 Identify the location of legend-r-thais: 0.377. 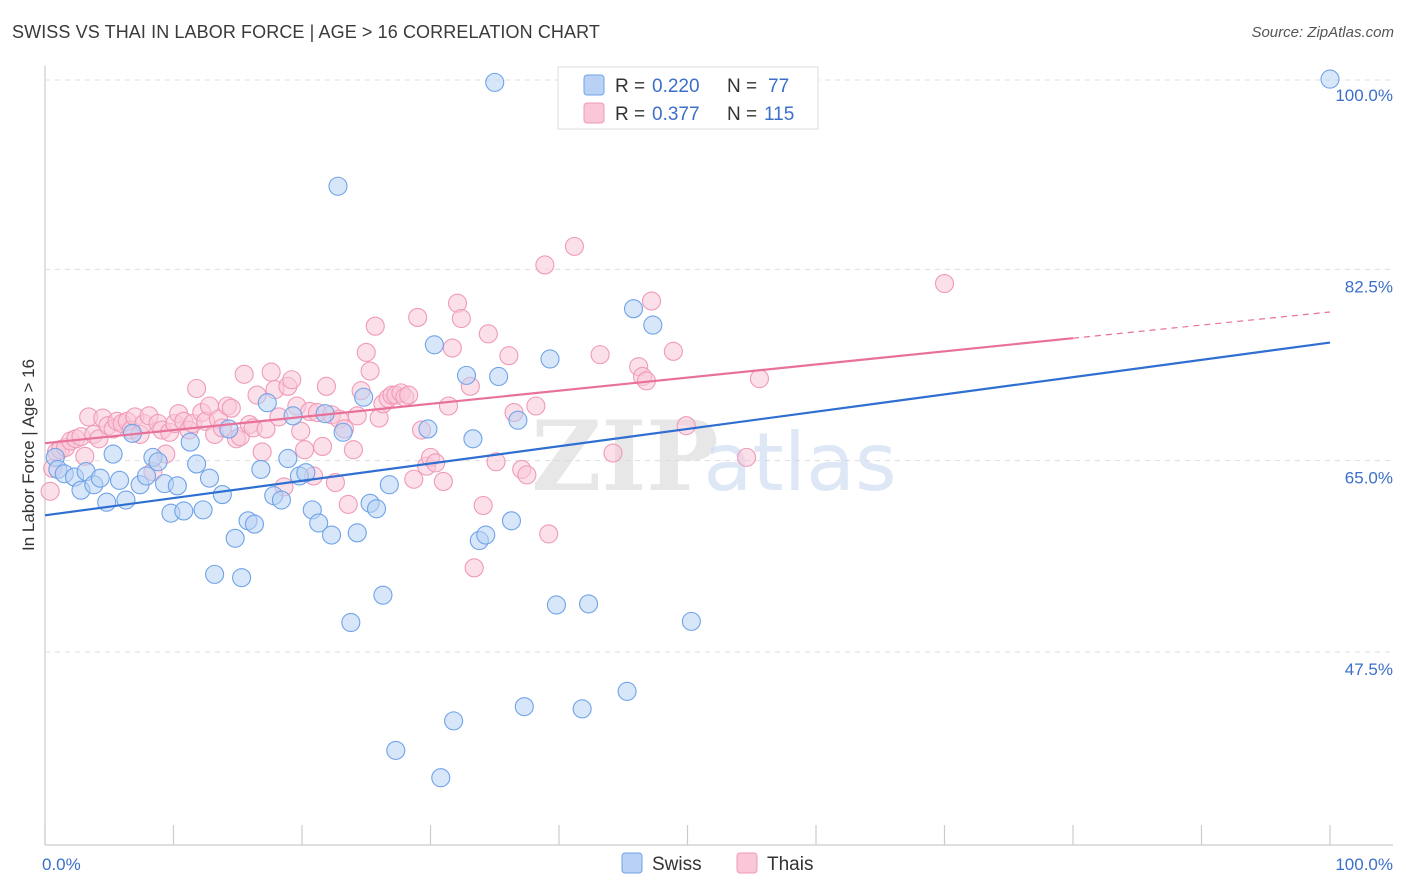
(676, 114).